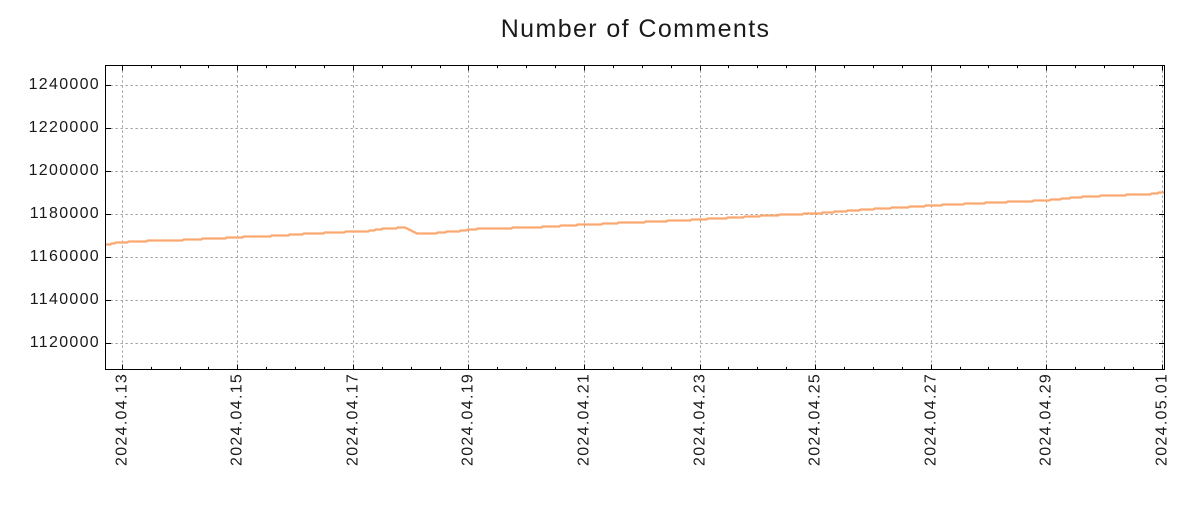  What do you see at coordinates (468, 419) in the screenshot?
I see `svg-text: 2024.04.19` at bounding box center [468, 419].